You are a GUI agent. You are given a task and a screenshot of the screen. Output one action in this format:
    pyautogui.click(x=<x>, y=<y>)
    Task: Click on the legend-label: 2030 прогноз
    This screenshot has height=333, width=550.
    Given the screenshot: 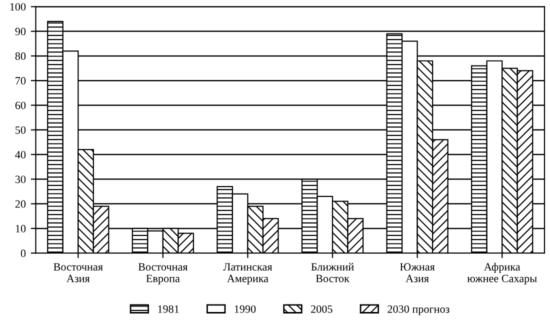 What is the action you would take?
    pyautogui.click(x=419, y=310)
    